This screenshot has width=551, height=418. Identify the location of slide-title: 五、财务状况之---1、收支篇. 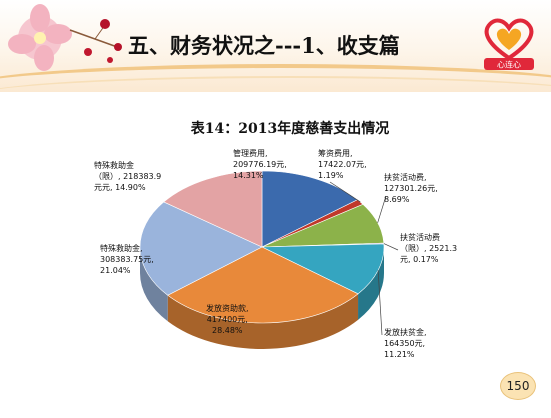
(264, 45).